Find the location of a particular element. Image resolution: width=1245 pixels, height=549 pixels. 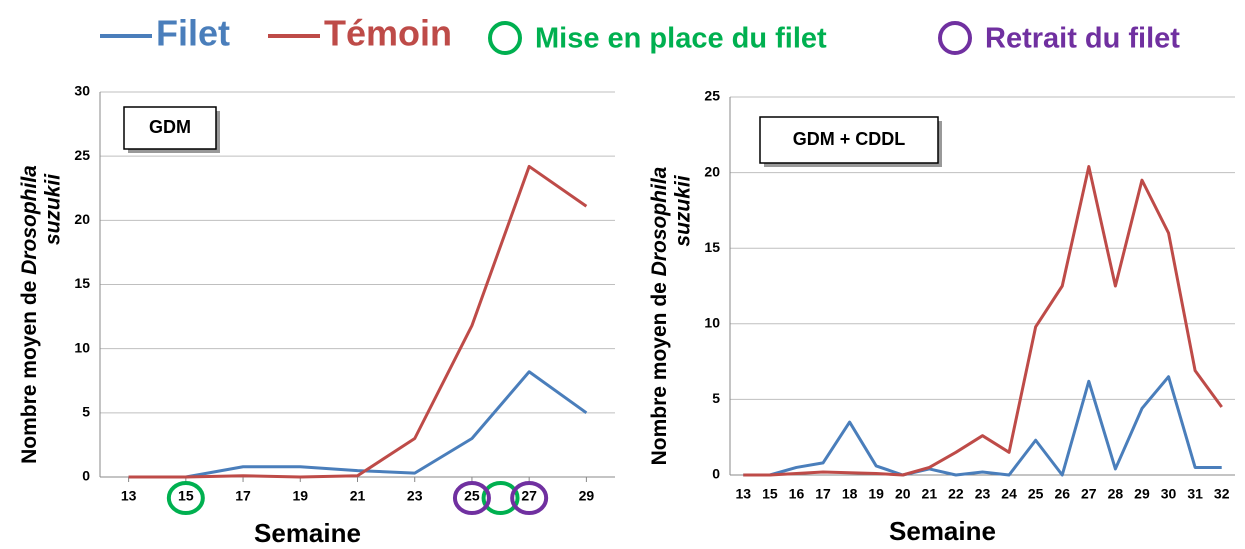

annotation: GDM is located at coordinates (170, 127).